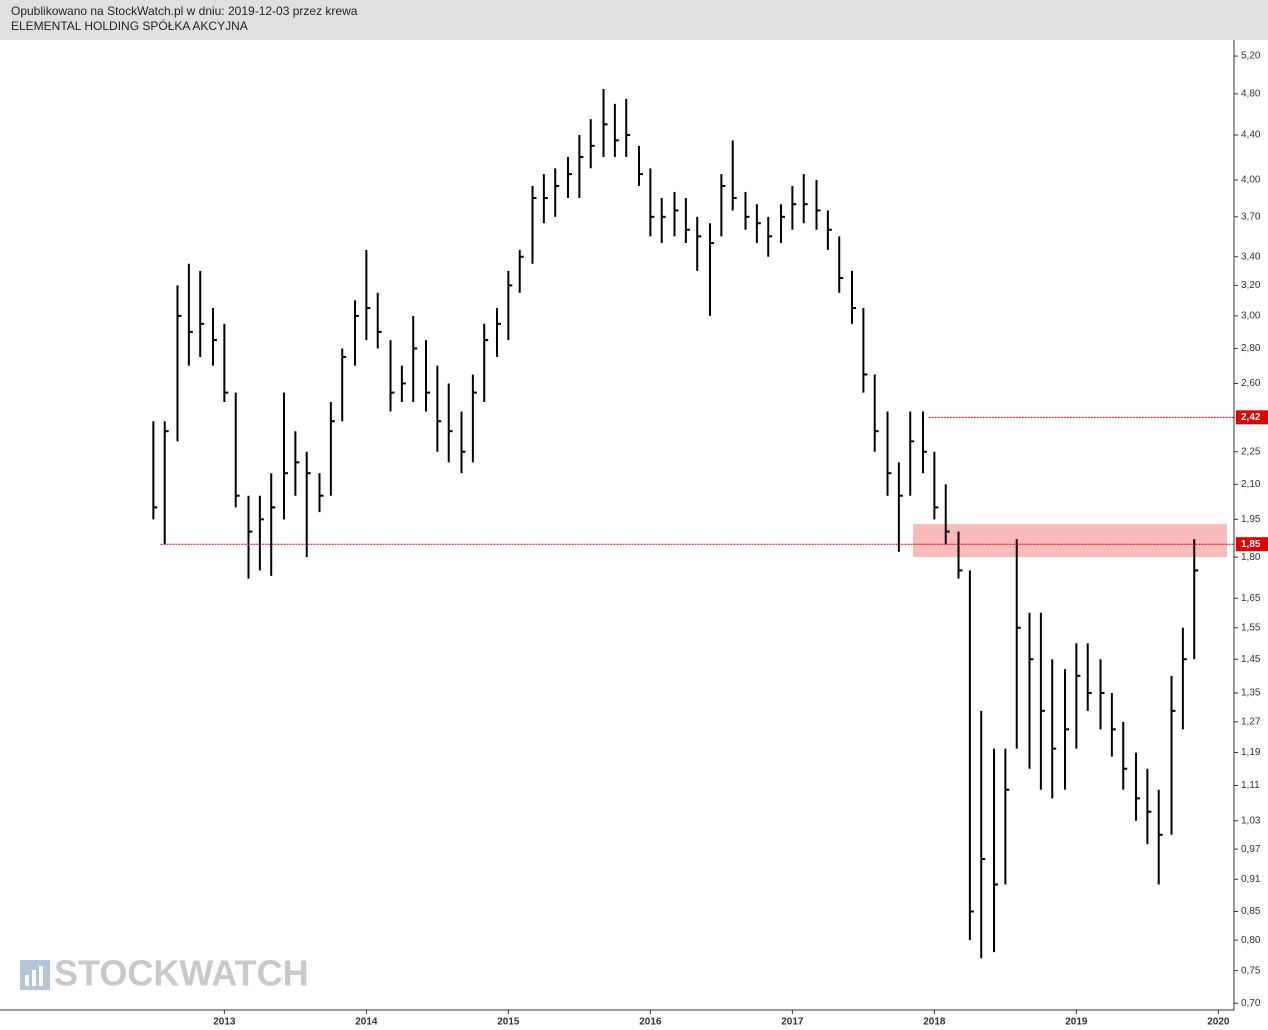 The width and height of the screenshot is (1268, 1030). I want to click on y-tick-label: 3,20, so click(1251, 285).